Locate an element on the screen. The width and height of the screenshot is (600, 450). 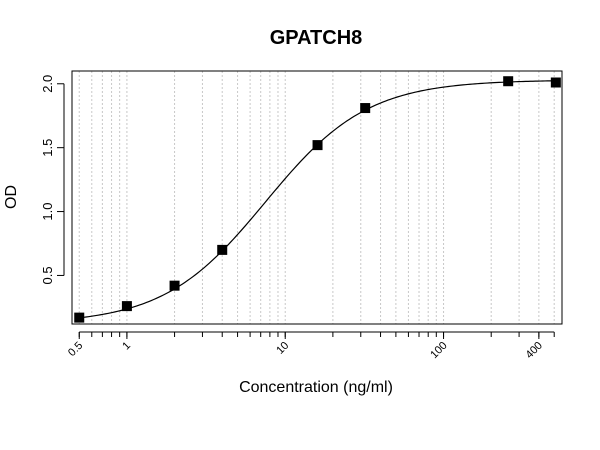
x-tick-label: 1 is located at coordinates (126, 346).